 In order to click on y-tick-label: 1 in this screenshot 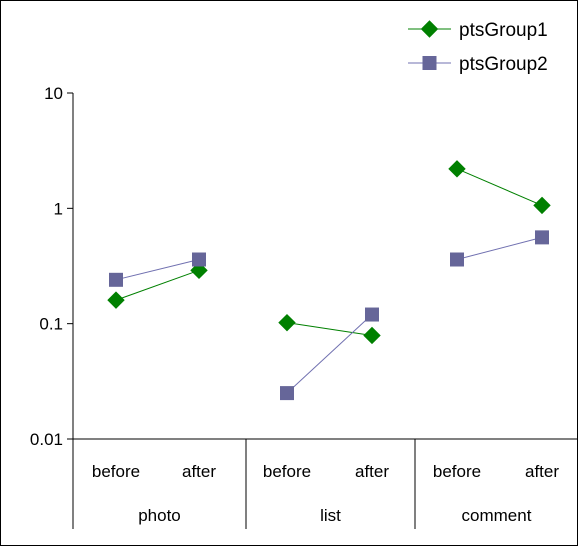, I will do `click(58, 208)`.